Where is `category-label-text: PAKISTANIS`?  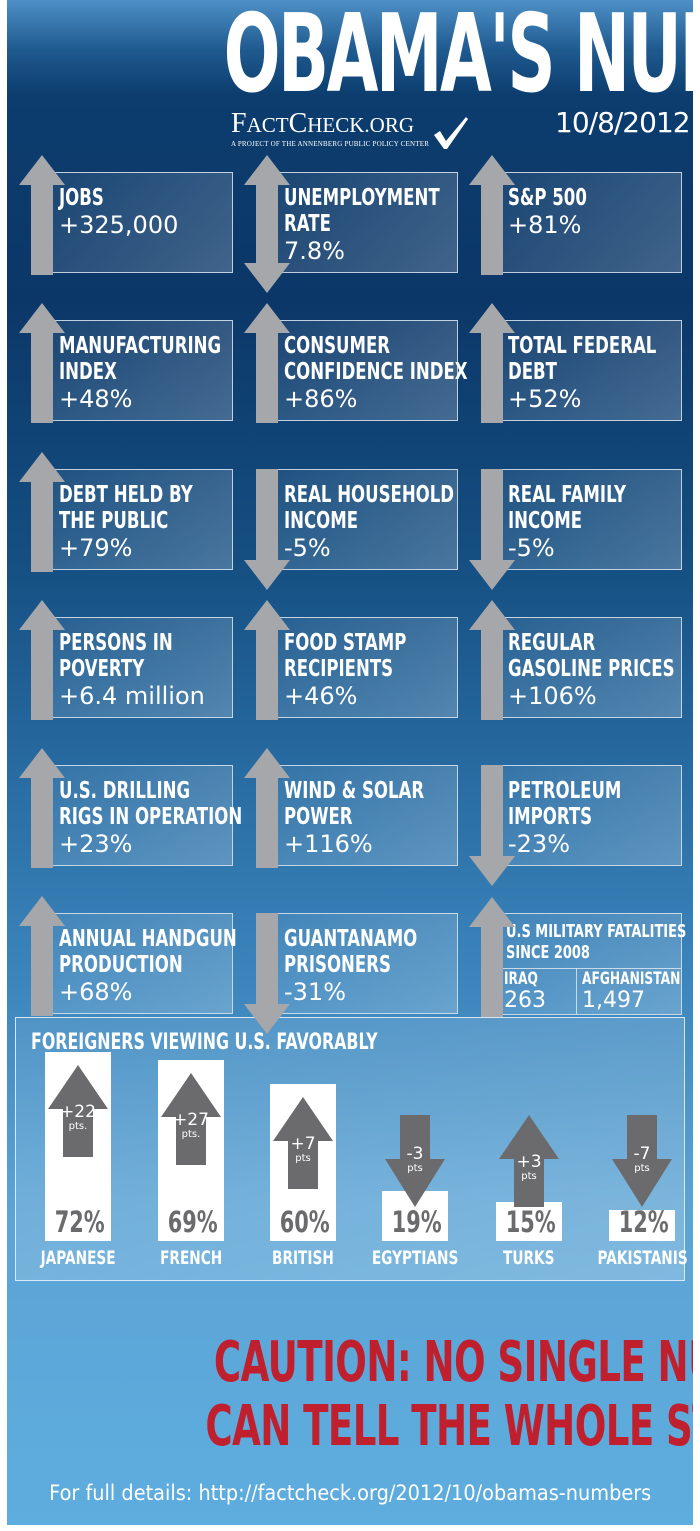
category-label-text: PAKISTANIS is located at coordinates (642, 1258).